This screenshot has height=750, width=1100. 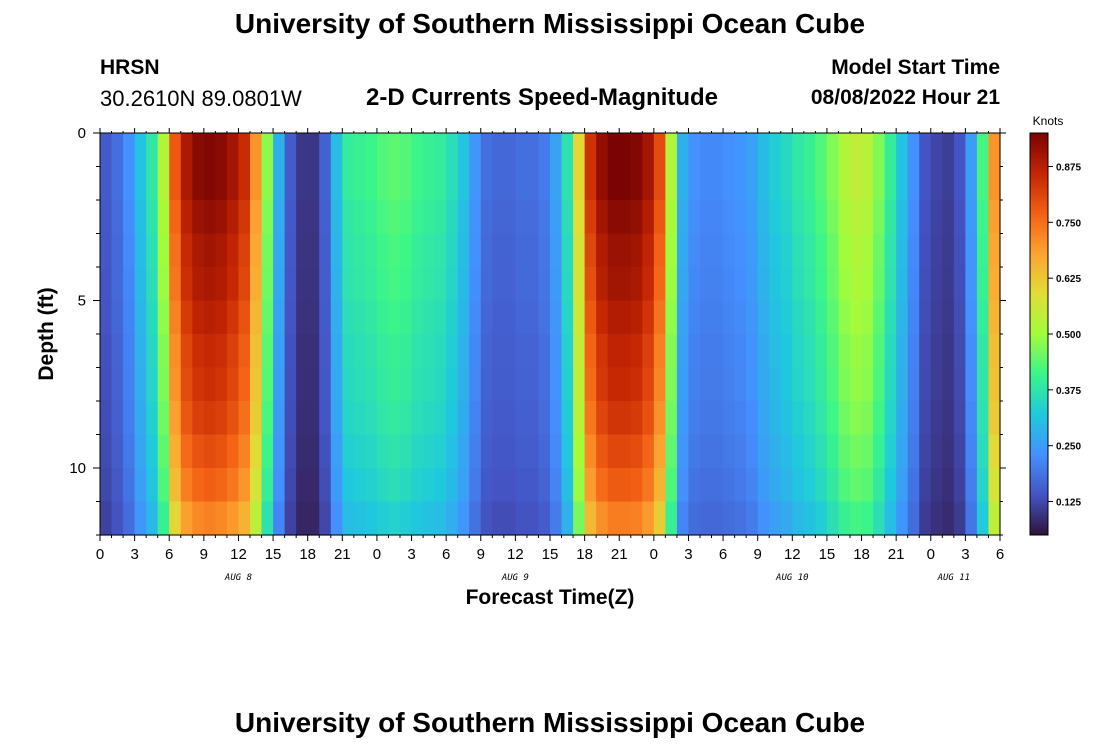 I want to click on model-start-label: Model Start Time, so click(x=915, y=67).